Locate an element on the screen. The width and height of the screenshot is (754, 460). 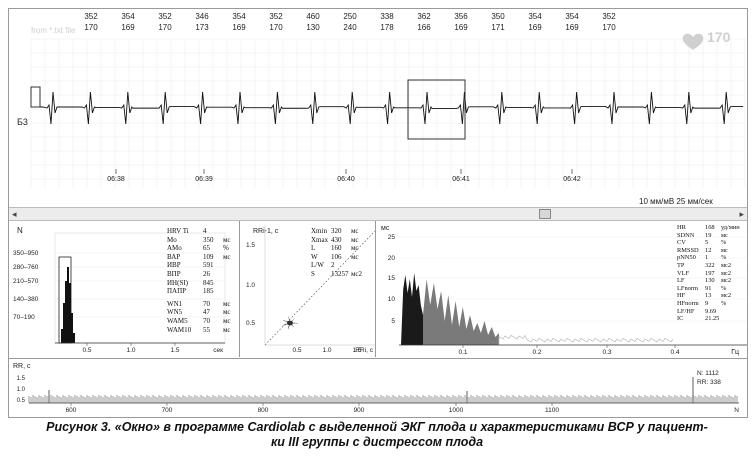
horizontal-scrollbar: ◂ ▸ is located at coordinates (378, 214).